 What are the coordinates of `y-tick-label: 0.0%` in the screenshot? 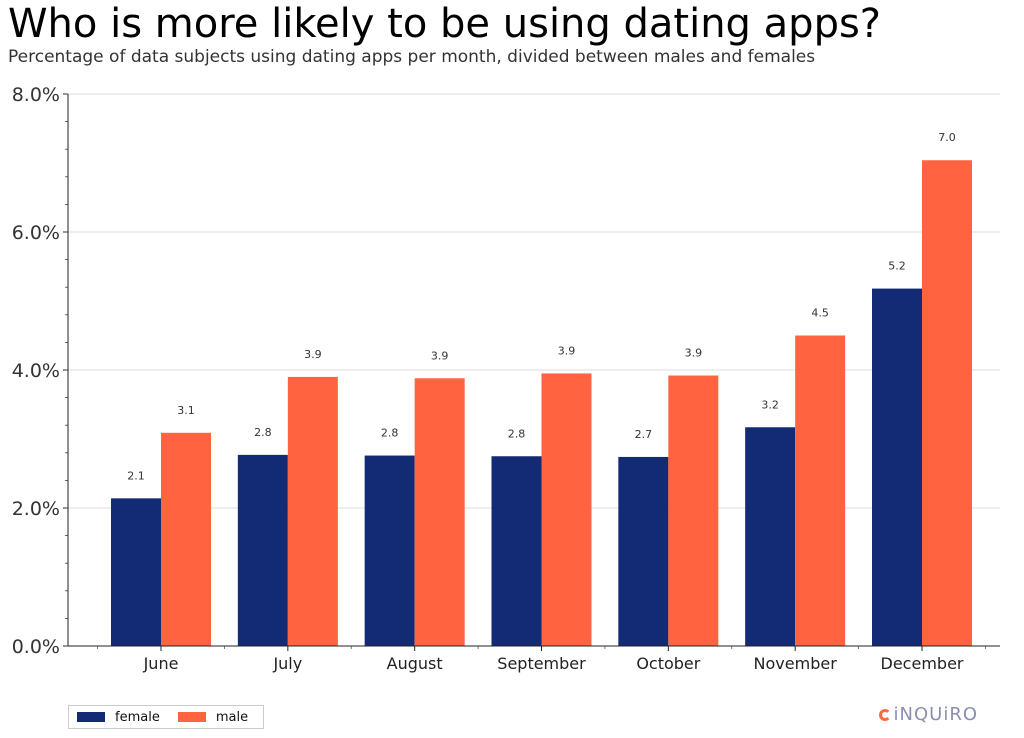 It's located at (36, 647).